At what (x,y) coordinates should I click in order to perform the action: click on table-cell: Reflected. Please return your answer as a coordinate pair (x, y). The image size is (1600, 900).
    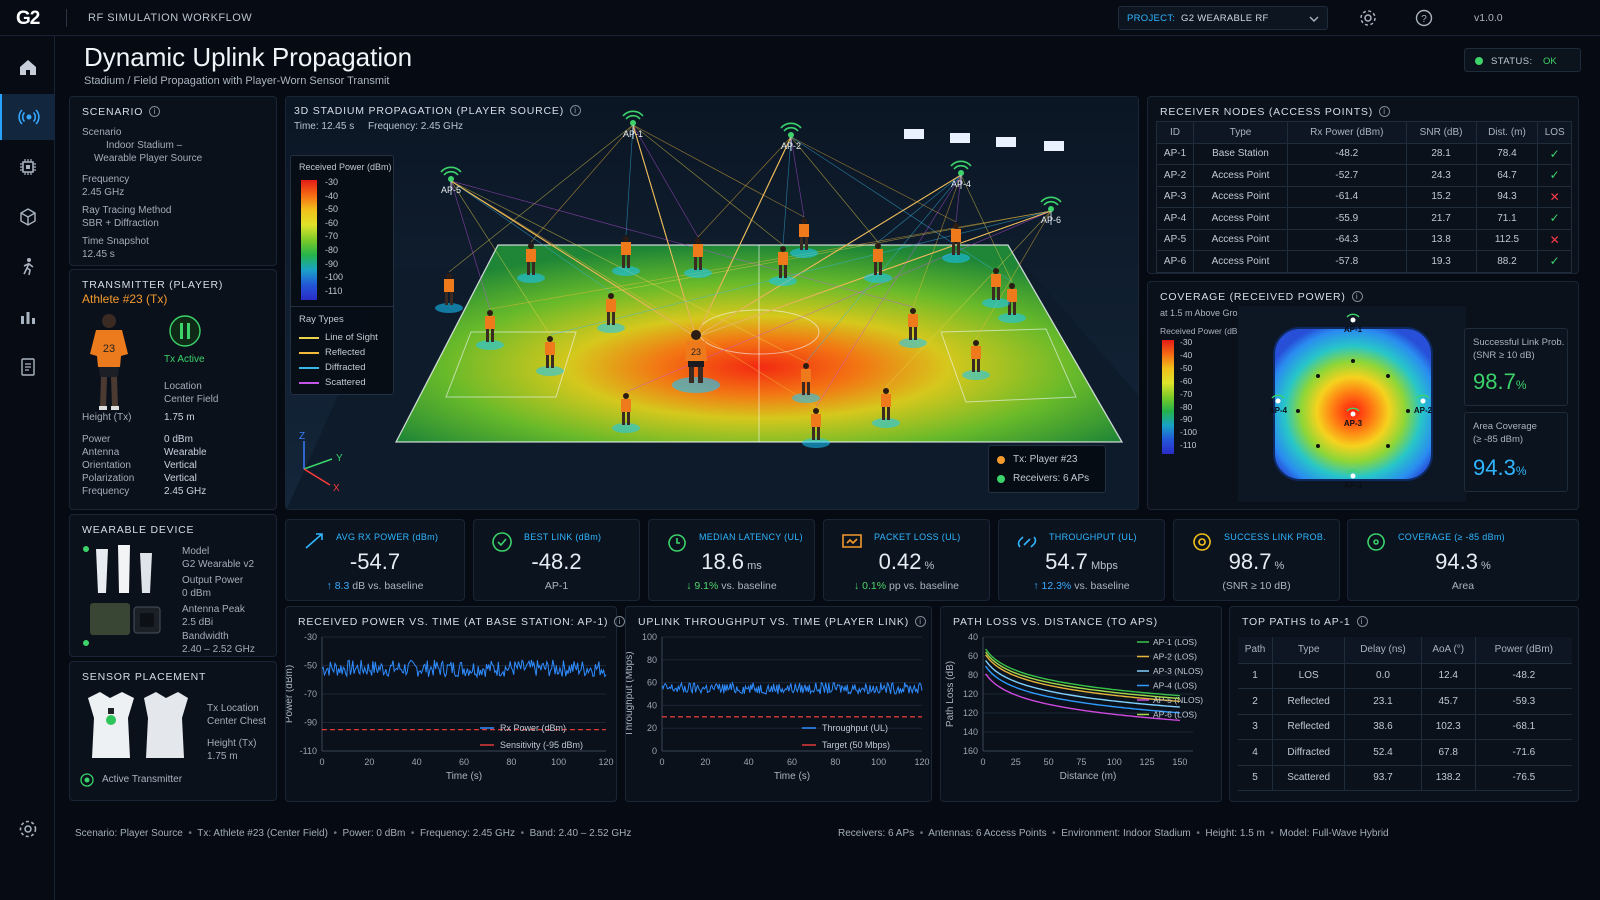
    Looking at the image, I should click on (1309, 701).